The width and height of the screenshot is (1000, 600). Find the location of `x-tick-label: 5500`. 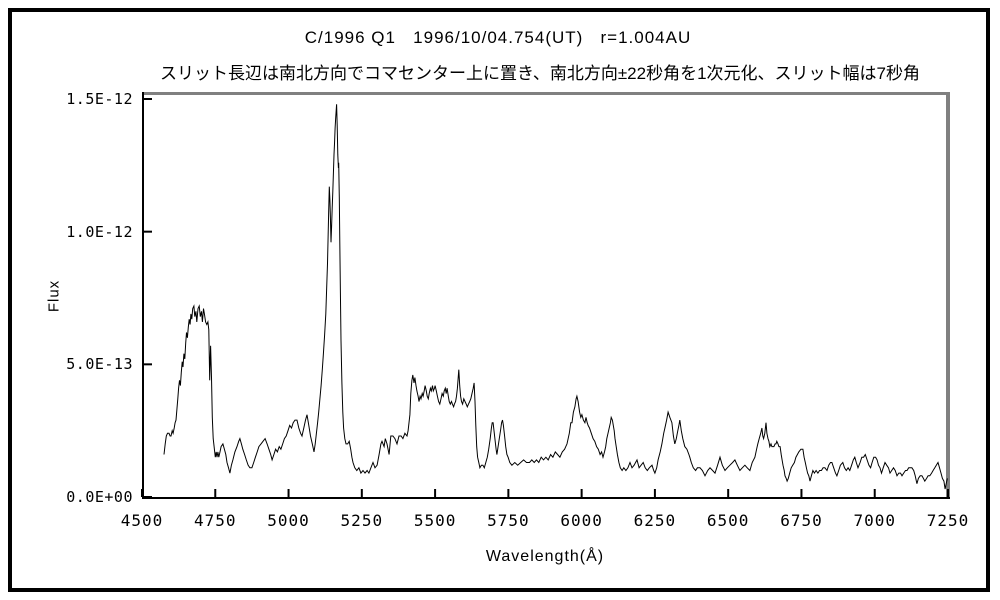

x-tick-label: 5500 is located at coordinates (435, 520).